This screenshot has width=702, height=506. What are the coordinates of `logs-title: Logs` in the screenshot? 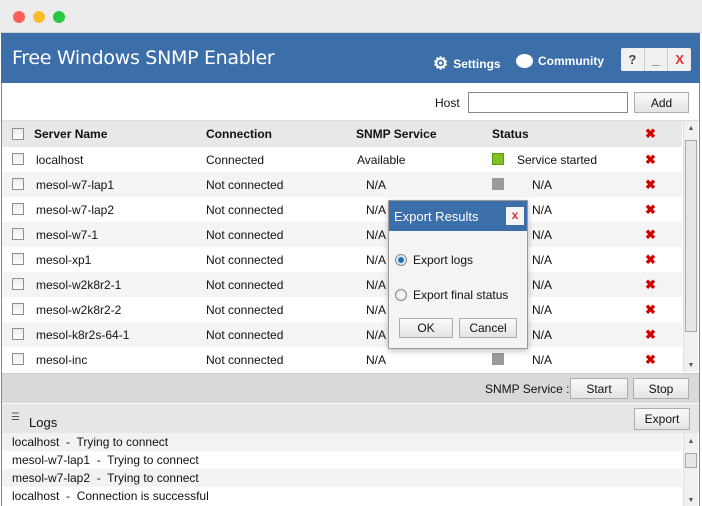 It's located at (43, 422).